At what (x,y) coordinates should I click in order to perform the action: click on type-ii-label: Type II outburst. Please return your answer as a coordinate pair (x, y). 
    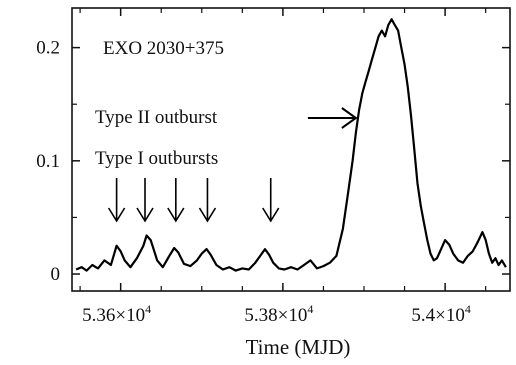
    Looking at the image, I should click on (156, 117).